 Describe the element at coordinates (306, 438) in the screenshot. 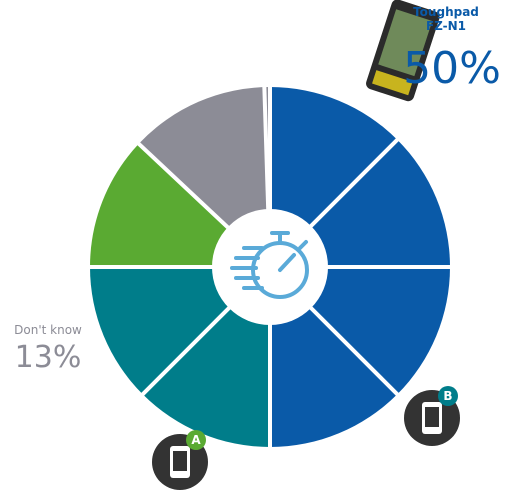

I see `badges: BA` at that location.